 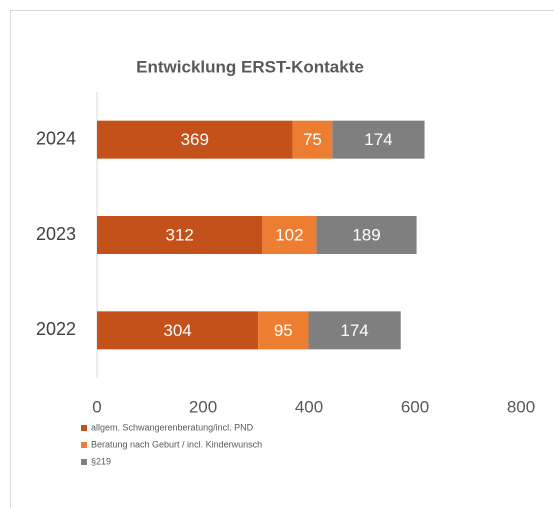 What do you see at coordinates (309, 406) in the screenshot?
I see `x-tick-label: 400` at bounding box center [309, 406].